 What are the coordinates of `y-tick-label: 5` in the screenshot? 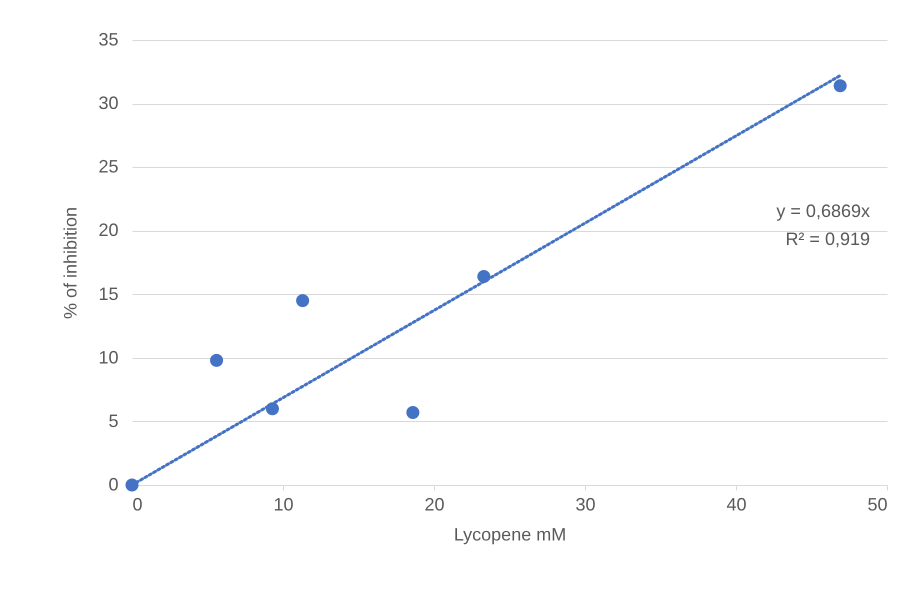 It's located at (113, 420).